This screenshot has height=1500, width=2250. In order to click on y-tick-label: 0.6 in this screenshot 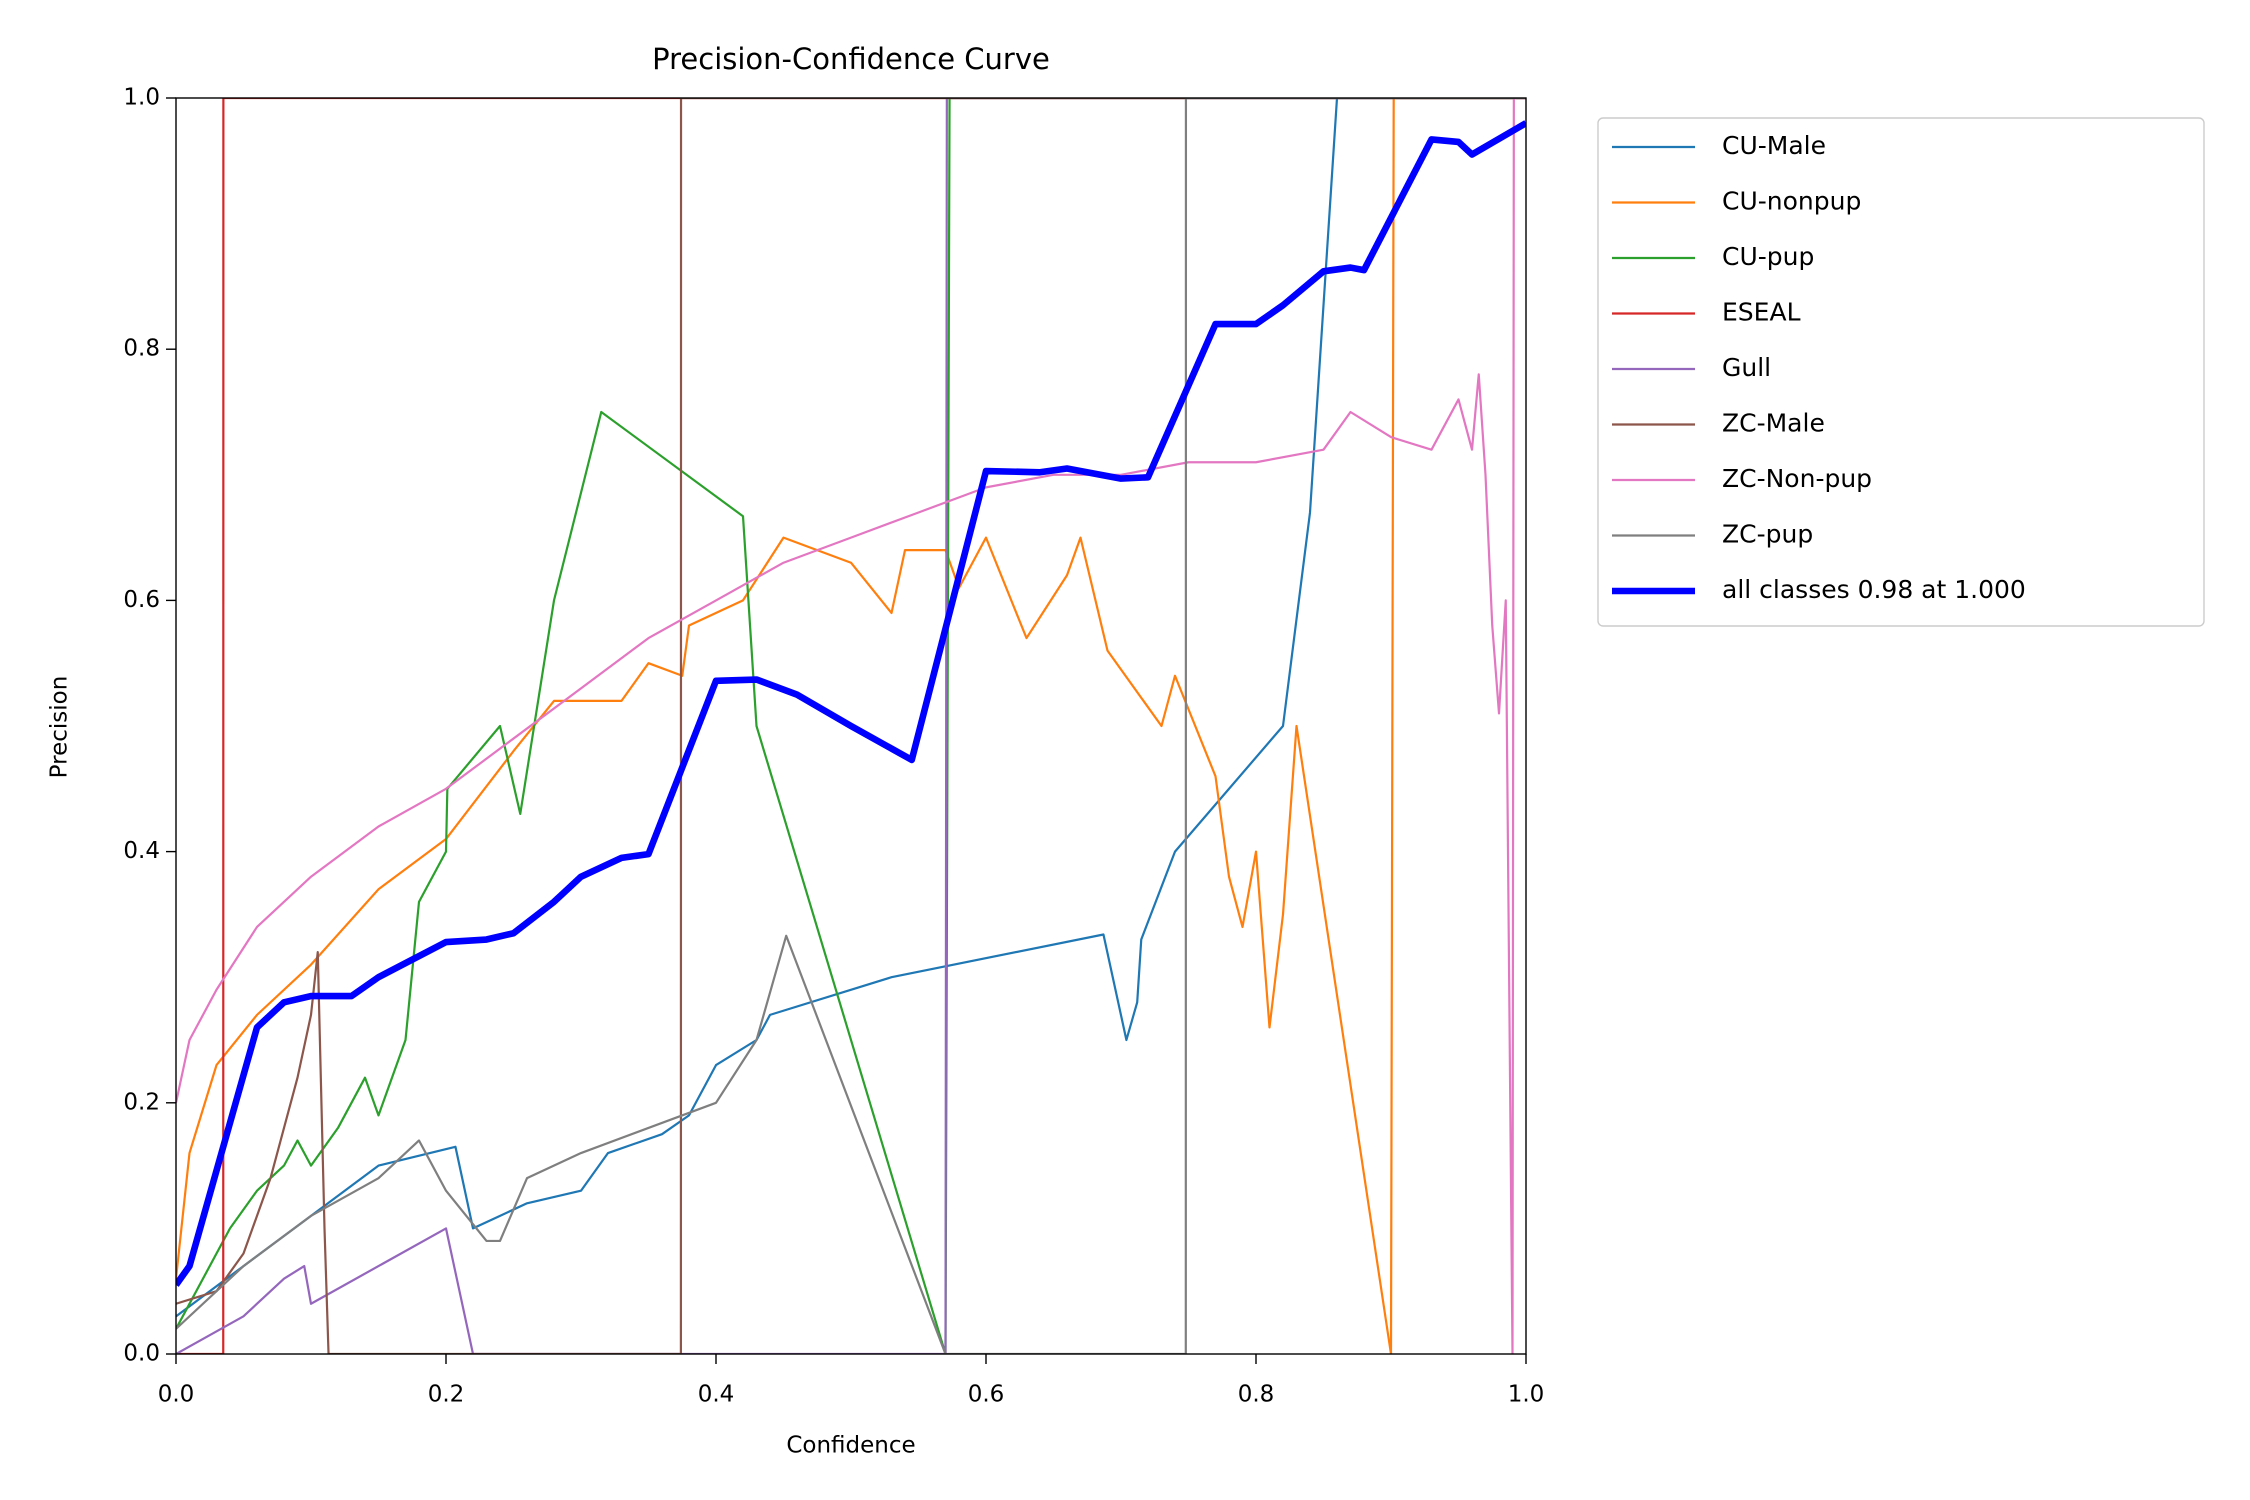, I will do `click(141, 600)`.